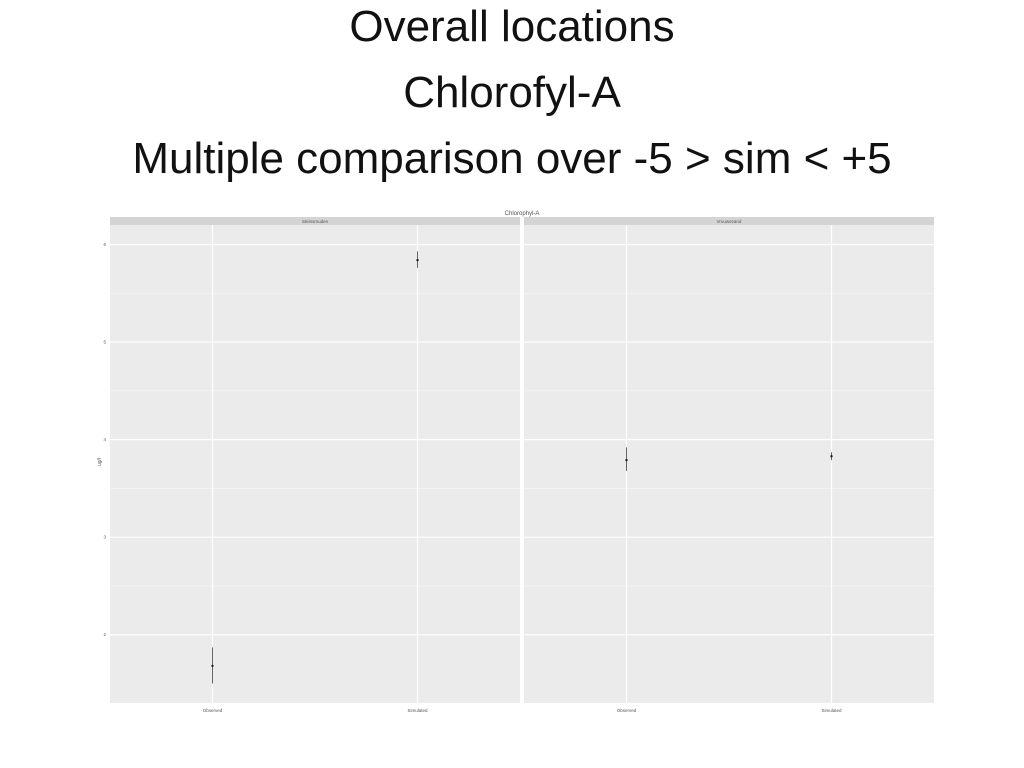 This screenshot has width=1024, height=768. Describe the element at coordinates (104, 342) in the screenshot. I see `y-tick-label: 5` at that location.